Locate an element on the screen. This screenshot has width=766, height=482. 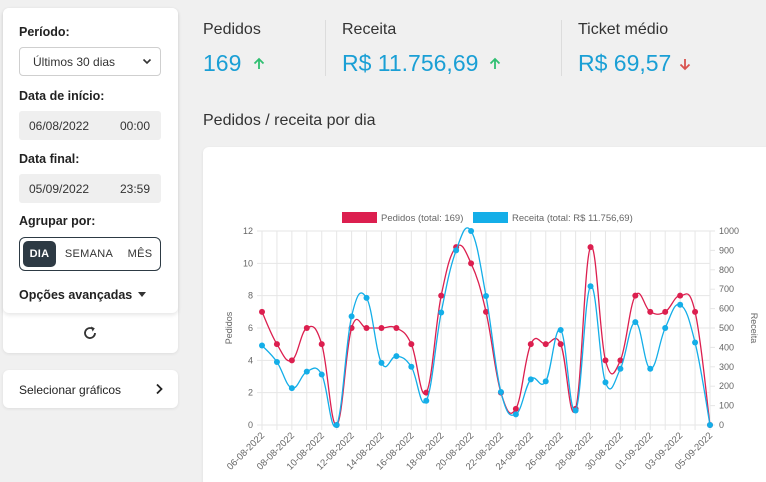
y-tick-label: 0 is located at coordinates (250, 425).